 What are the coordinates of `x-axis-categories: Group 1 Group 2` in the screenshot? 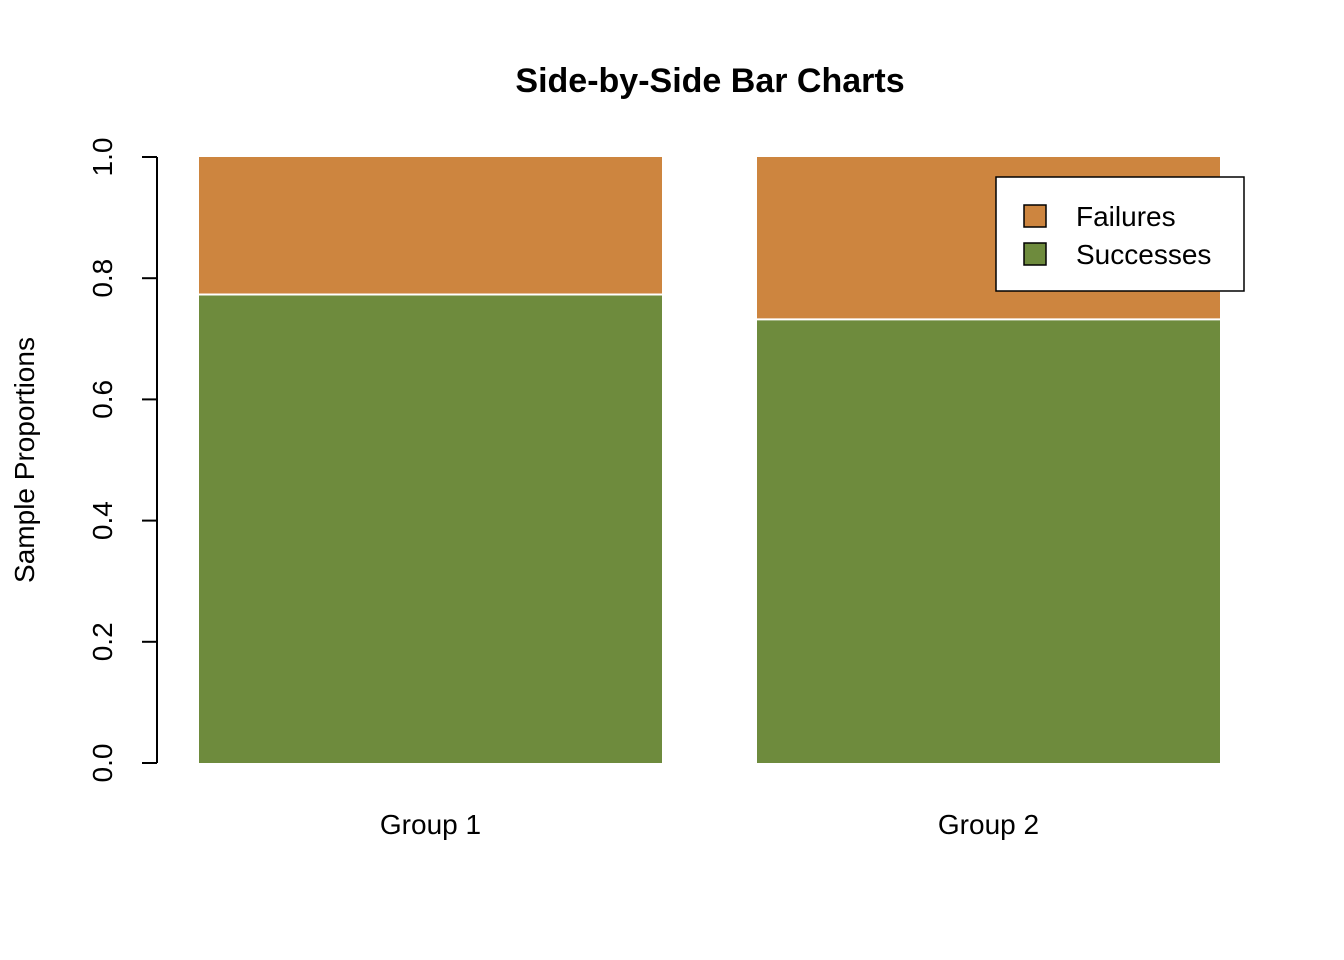 It's located at (709, 824).